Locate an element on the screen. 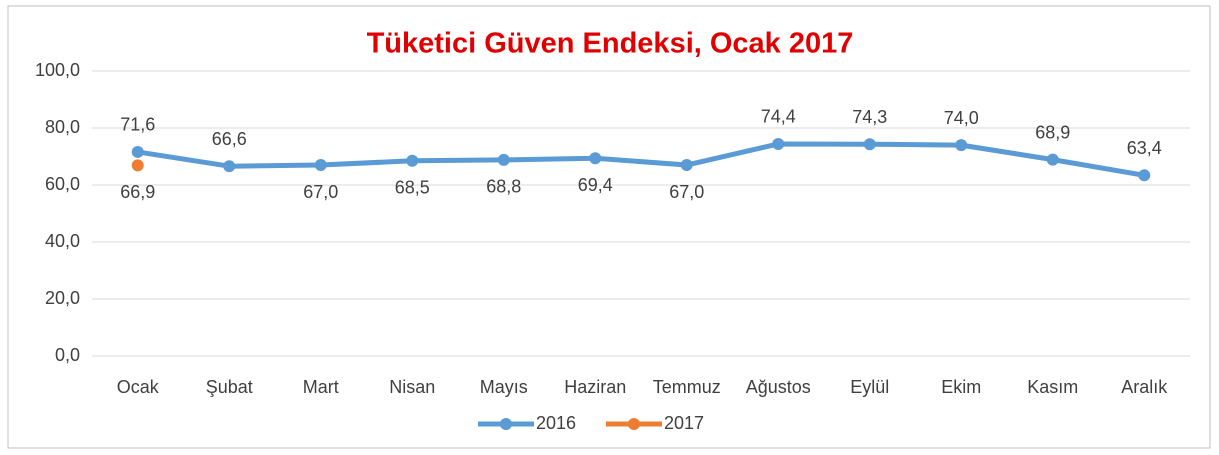  data-label: 74,3 is located at coordinates (869, 117).